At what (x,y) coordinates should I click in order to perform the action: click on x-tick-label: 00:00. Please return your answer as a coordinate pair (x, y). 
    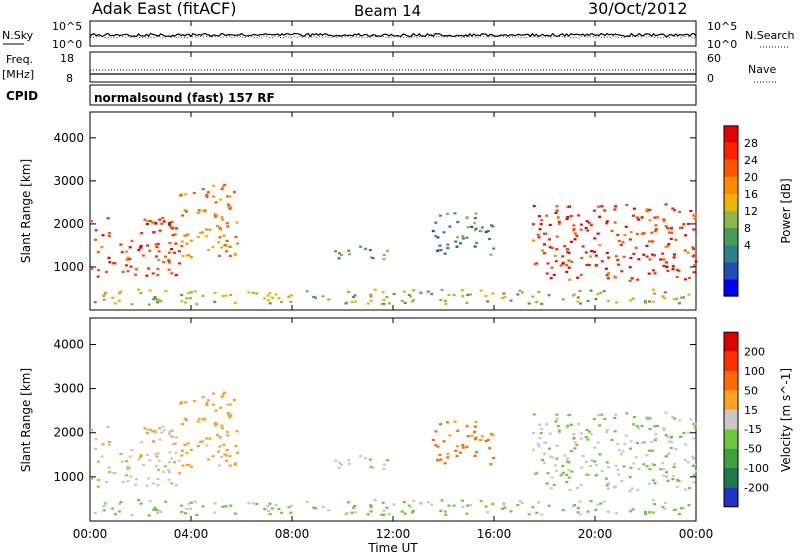
    Looking at the image, I should click on (696, 534).